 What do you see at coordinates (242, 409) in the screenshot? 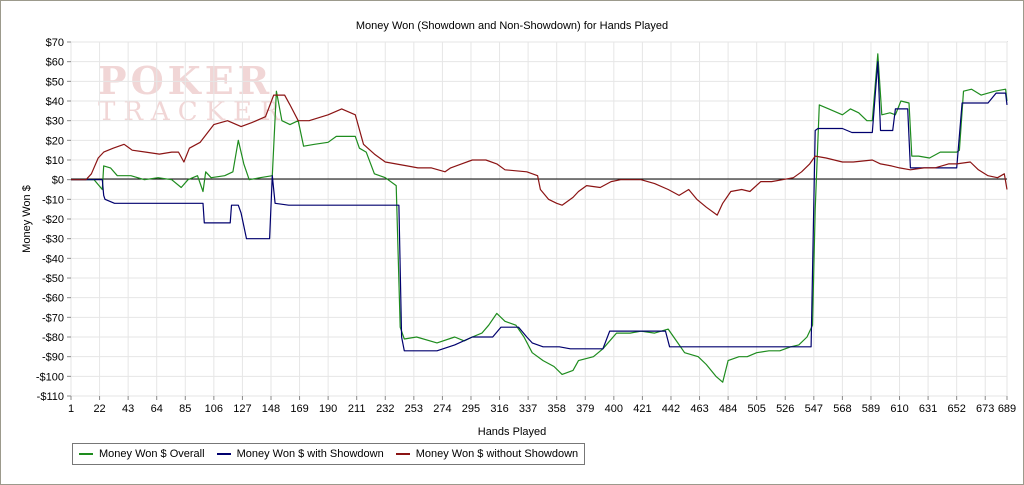
I see `x-tick-label: 127` at bounding box center [242, 409].